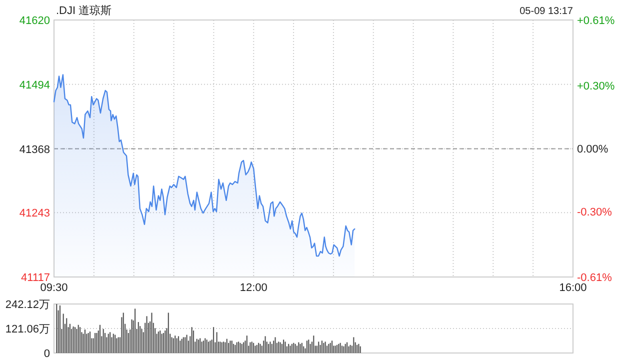 Image resolution: width=640 pixels, height=360 pixels. Describe the element at coordinates (84, 10) in the screenshot. I see `chart-title: .DJI 道琼斯` at that location.